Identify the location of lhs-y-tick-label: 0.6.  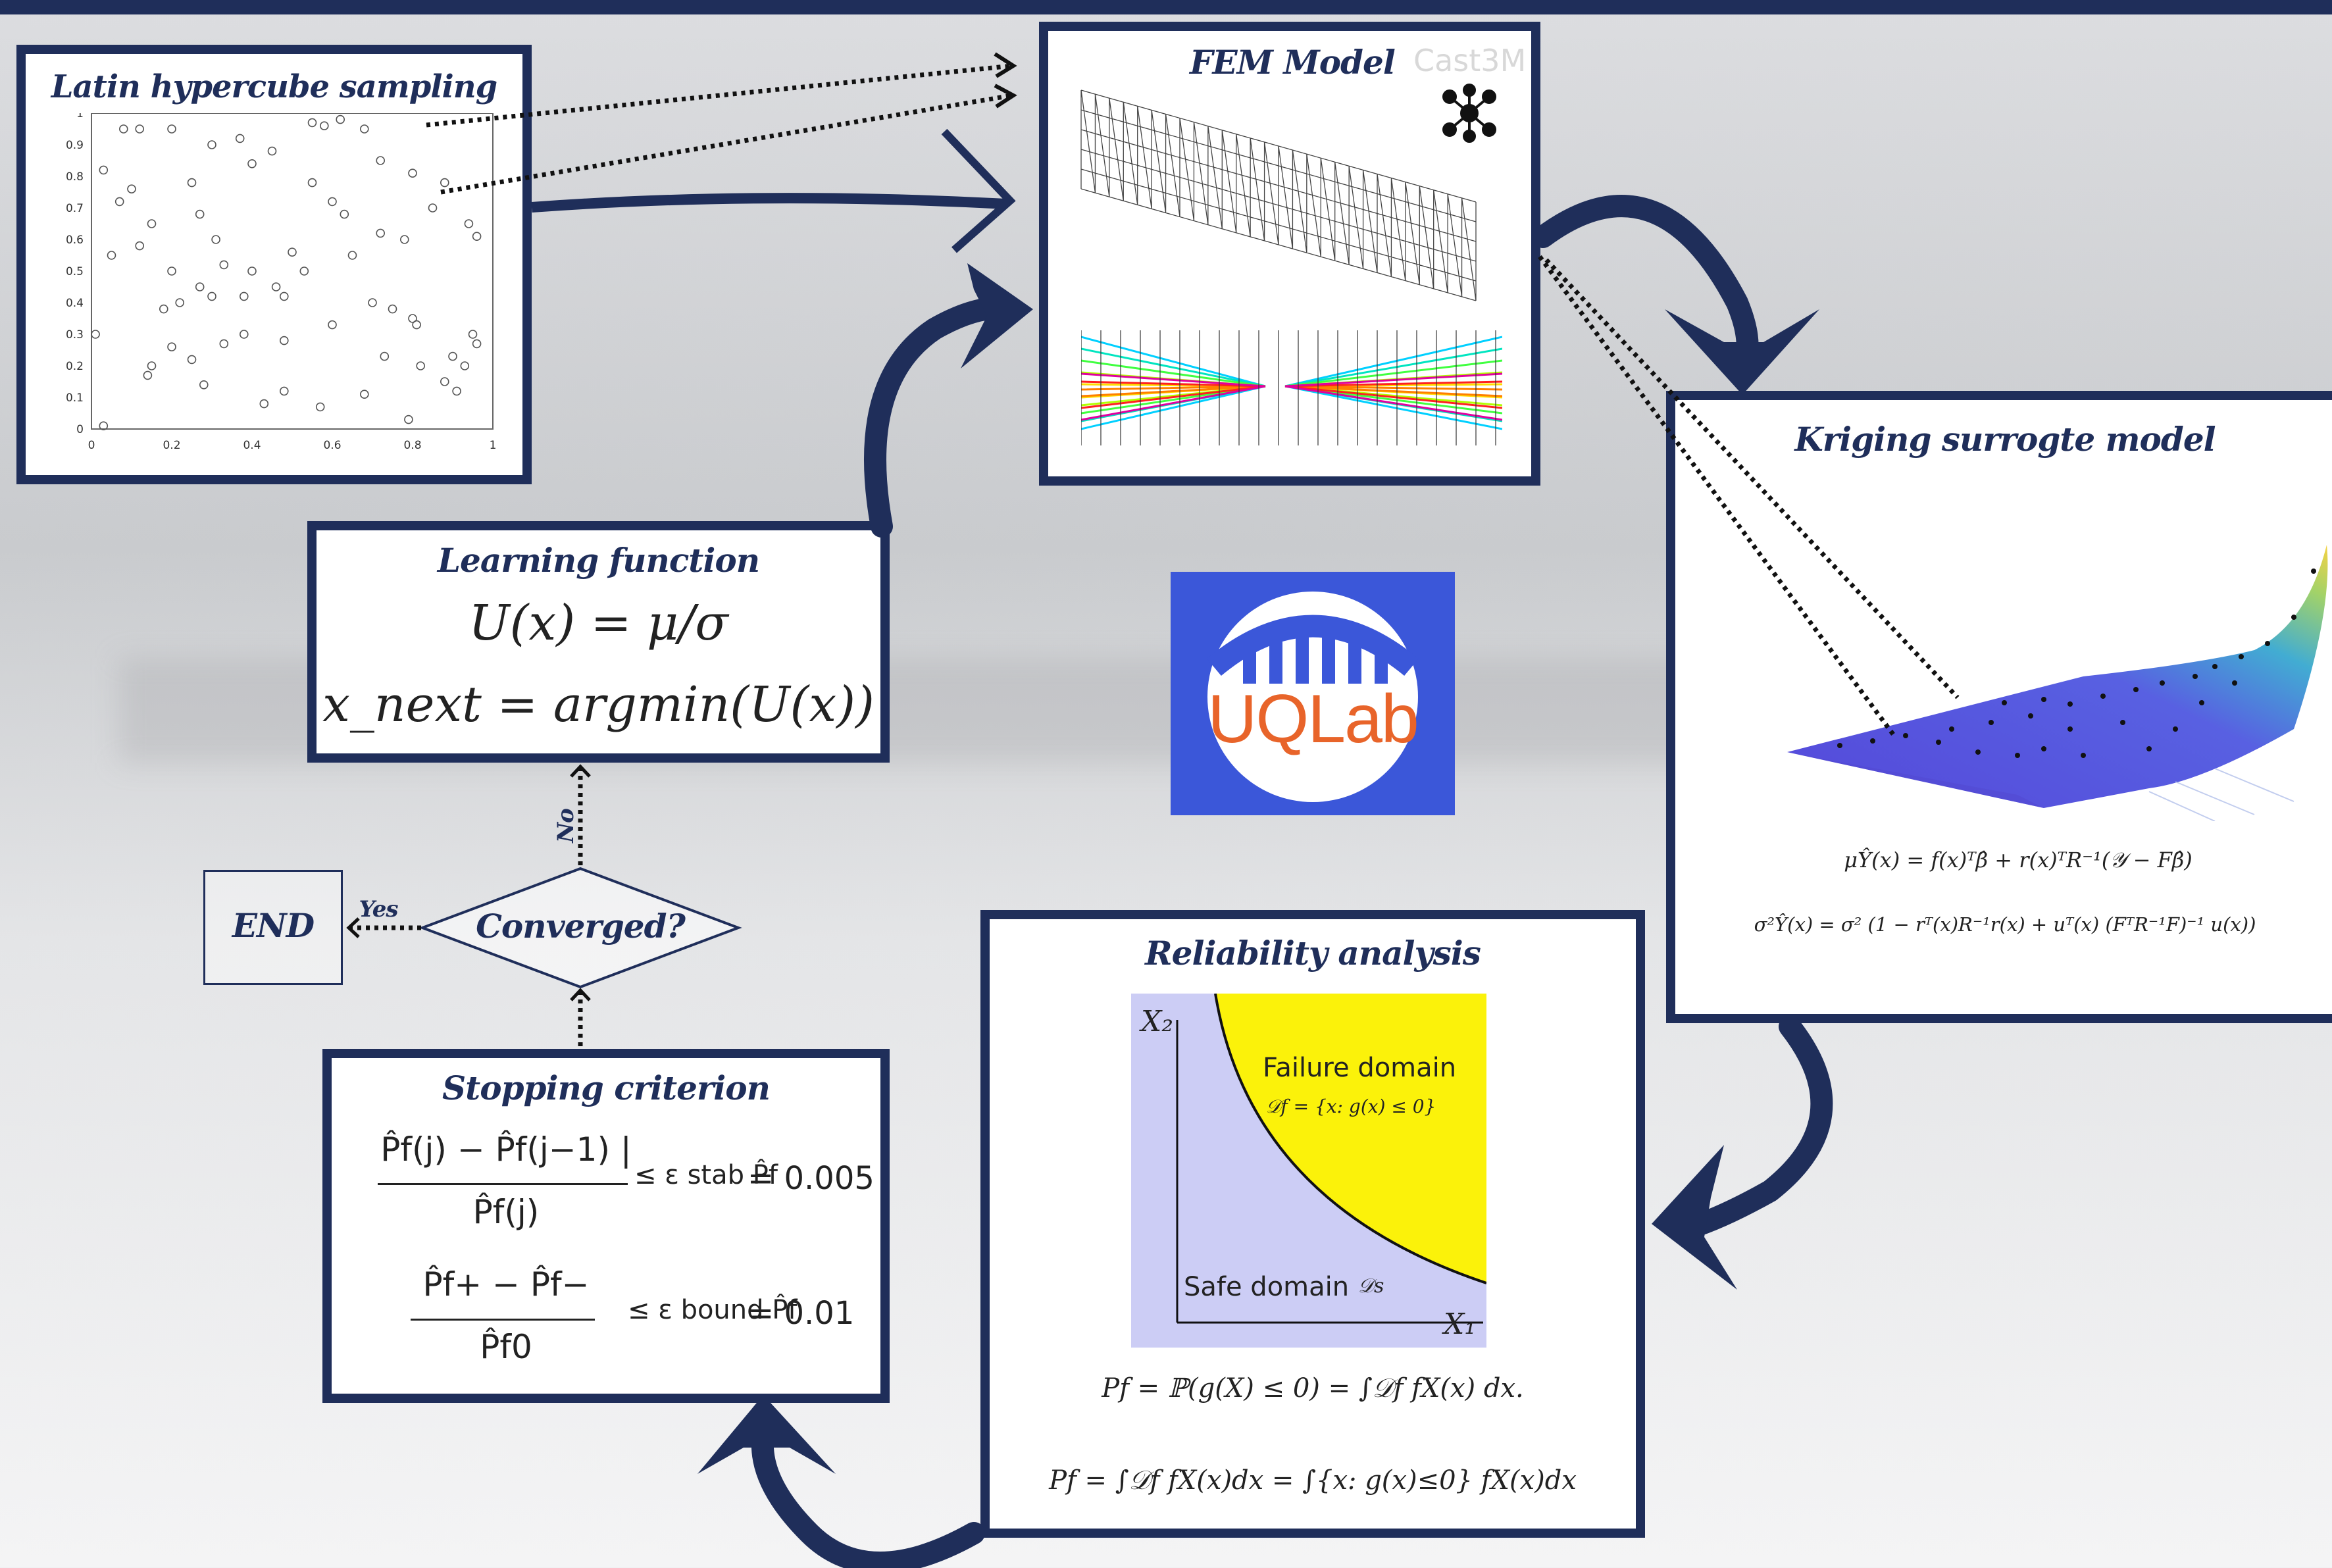
(75, 240).